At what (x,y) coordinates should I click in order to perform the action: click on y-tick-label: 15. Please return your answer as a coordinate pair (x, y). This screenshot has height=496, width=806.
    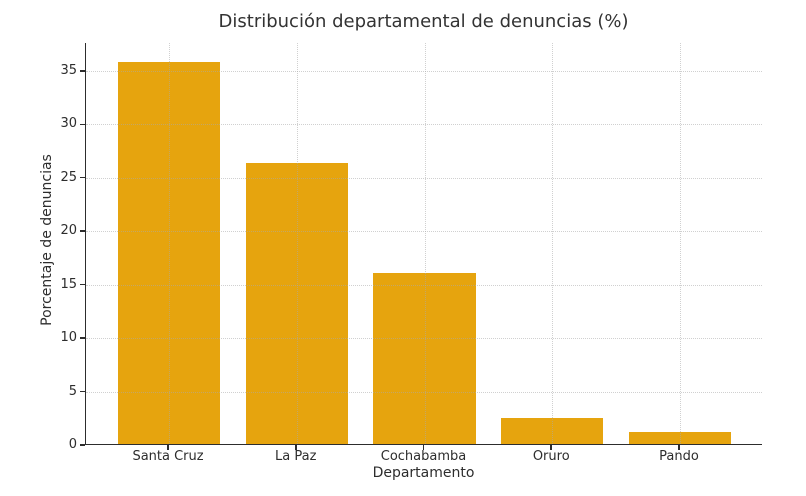
    Looking at the image, I should click on (68, 284).